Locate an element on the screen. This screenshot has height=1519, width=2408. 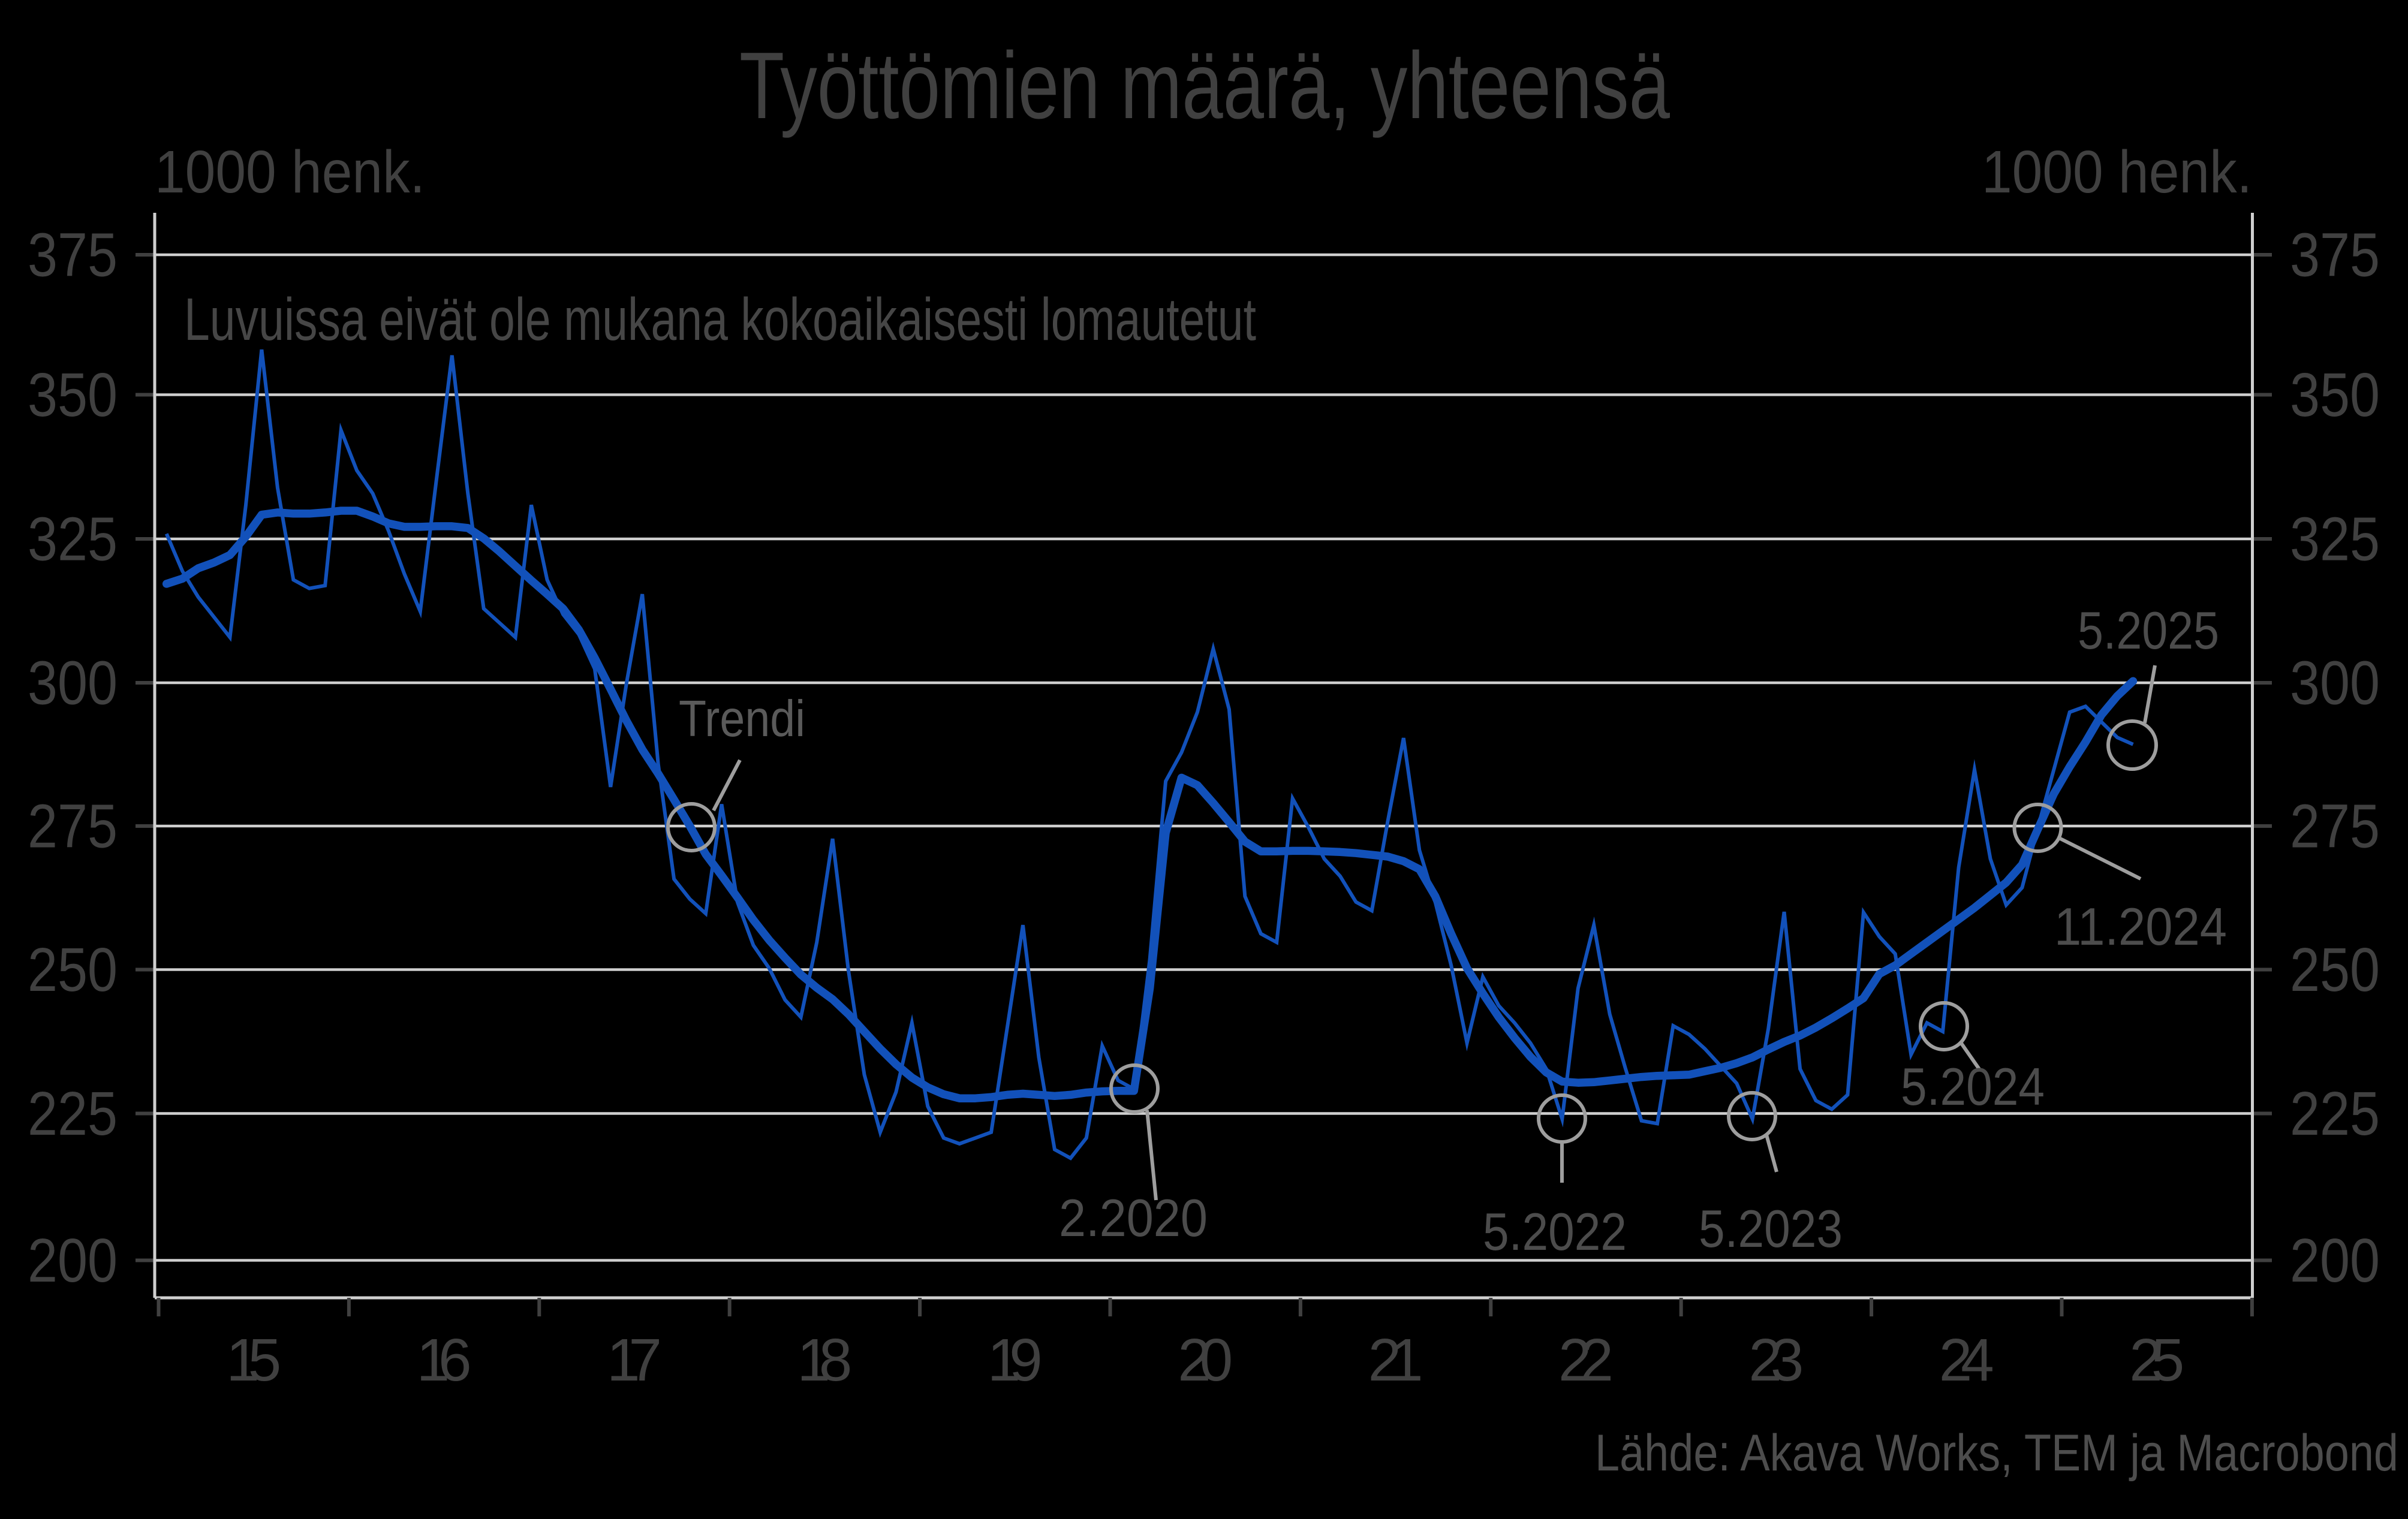
svg-text: 25 is located at coordinates (2156, 1360).